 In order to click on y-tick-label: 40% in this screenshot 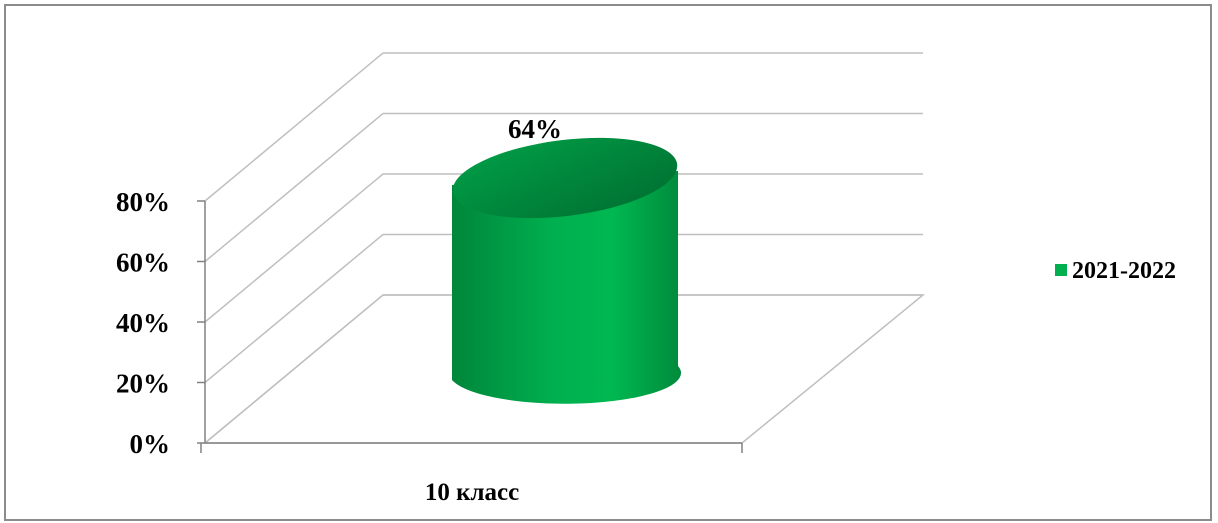, I will do `click(143, 323)`.